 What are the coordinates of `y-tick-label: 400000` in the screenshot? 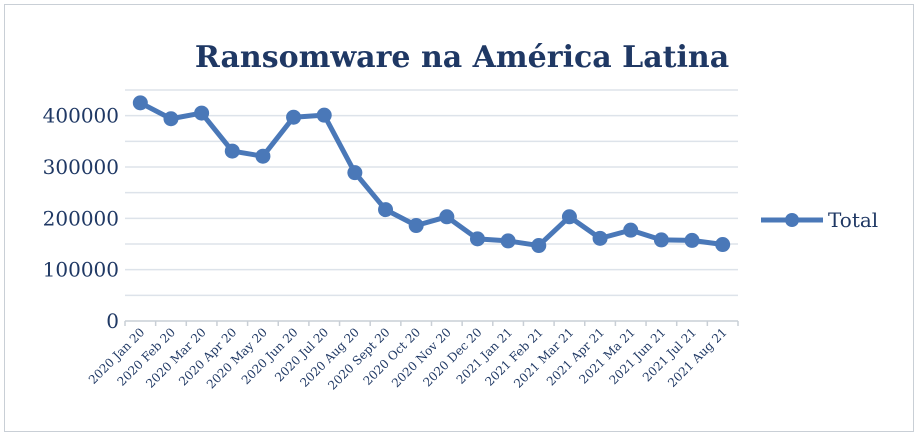 It's located at (81, 116).